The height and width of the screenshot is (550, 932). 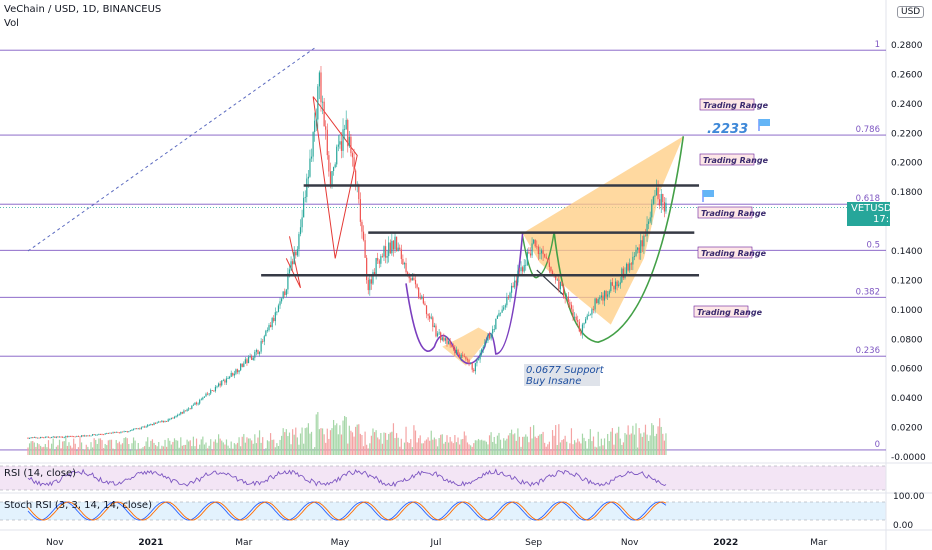 What do you see at coordinates (911, 12) in the screenshot?
I see `currency-button: USD` at bounding box center [911, 12].